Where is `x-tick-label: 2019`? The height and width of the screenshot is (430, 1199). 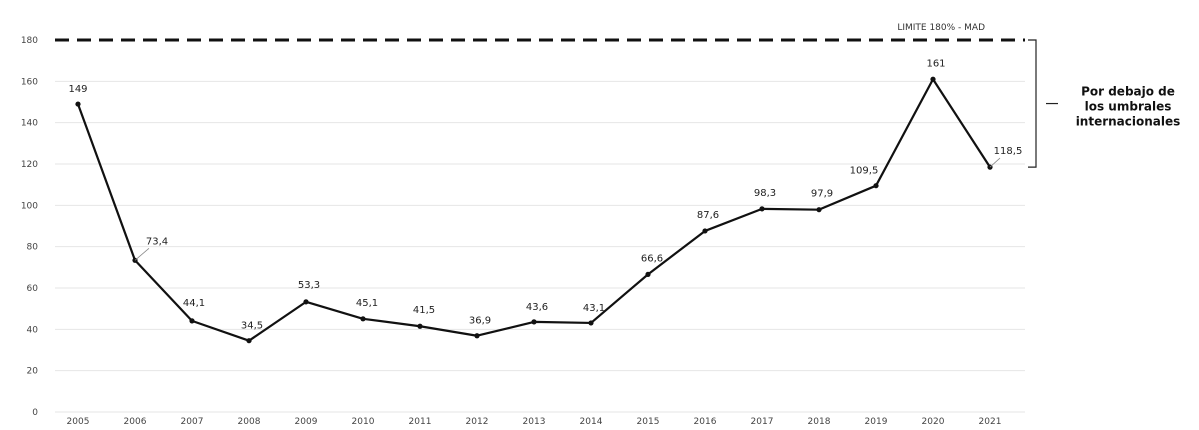 x-tick-label: 2019 is located at coordinates (876, 422).